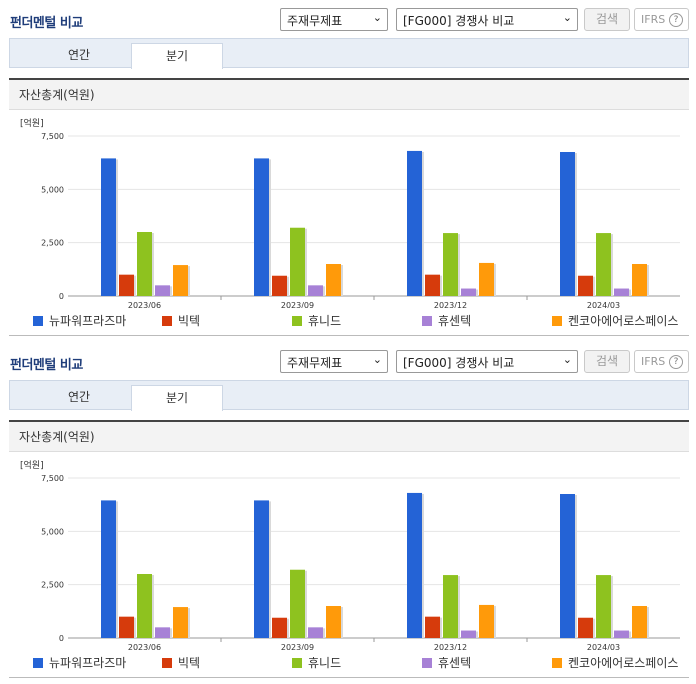  What do you see at coordinates (32, 123) in the screenshot?
I see `y-unit-label: [억원]` at bounding box center [32, 123].